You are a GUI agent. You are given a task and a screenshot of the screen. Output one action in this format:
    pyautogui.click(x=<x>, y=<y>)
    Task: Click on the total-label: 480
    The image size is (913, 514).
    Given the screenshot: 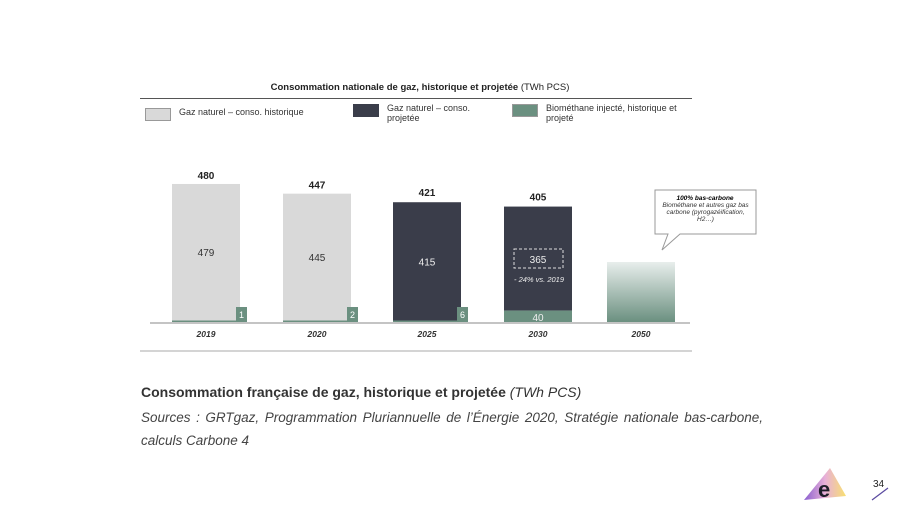 What is the action you would take?
    pyautogui.click(x=206, y=176)
    